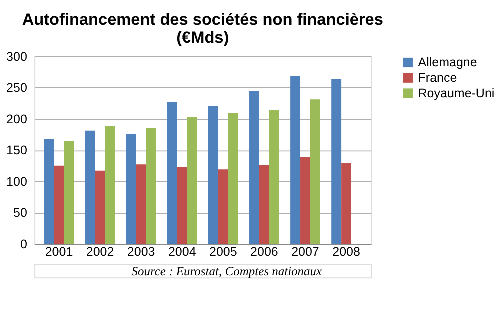 The height and width of the screenshot is (334, 500). I want to click on y-tick-label: 50, so click(21, 213).